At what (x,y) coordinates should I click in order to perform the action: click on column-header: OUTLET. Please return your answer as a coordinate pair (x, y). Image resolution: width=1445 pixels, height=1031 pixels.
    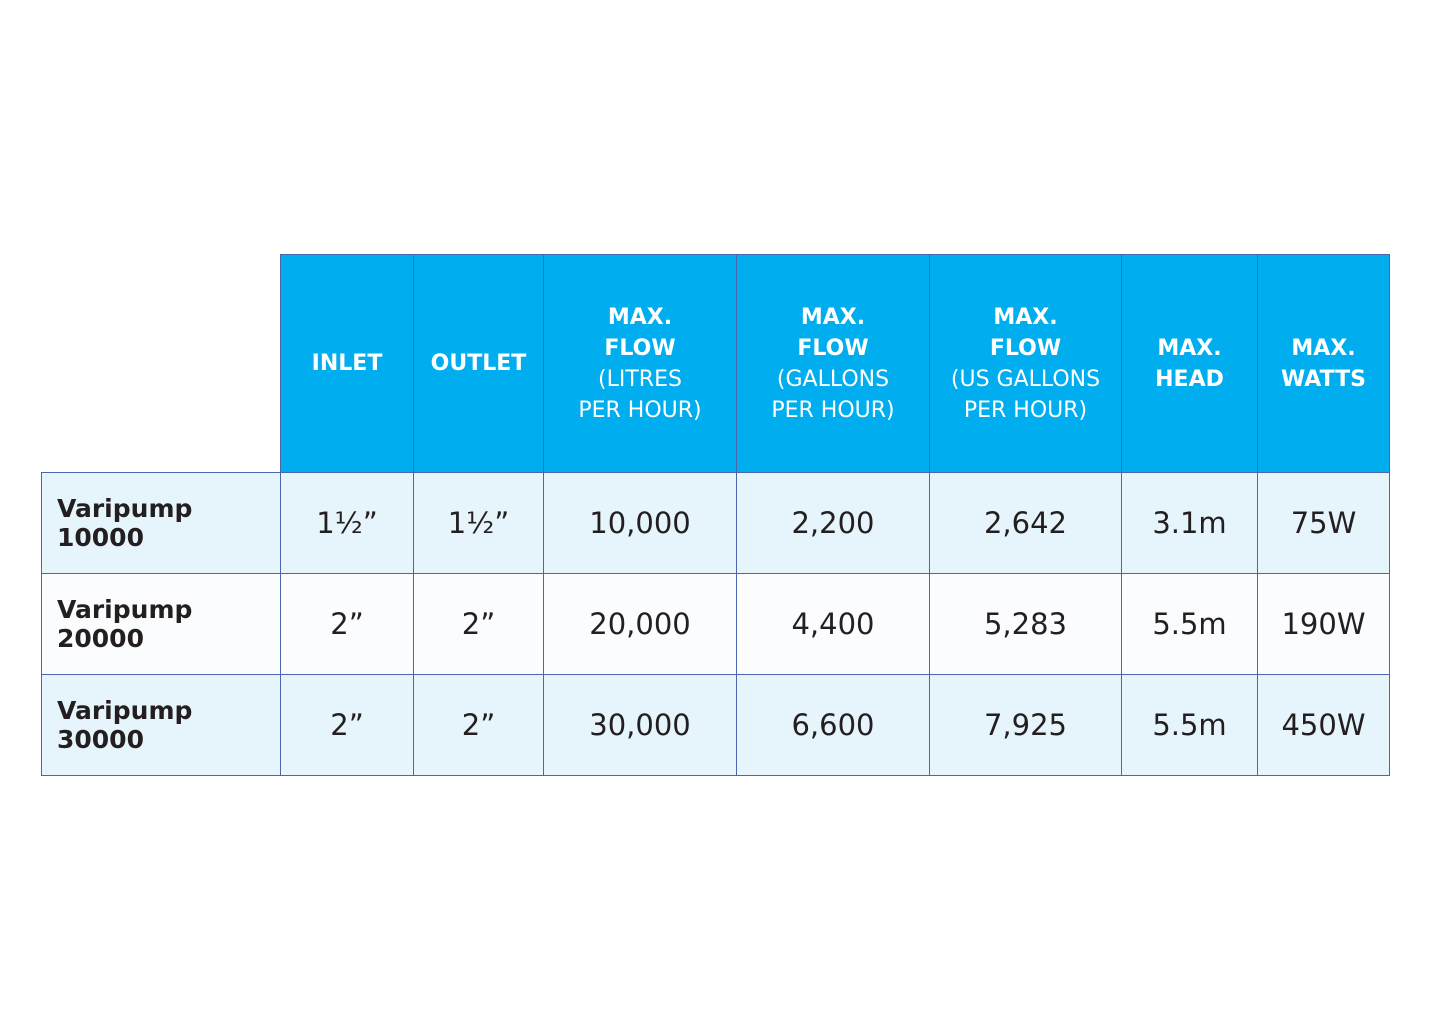
    Looking at the image, I should click on (478, 363).